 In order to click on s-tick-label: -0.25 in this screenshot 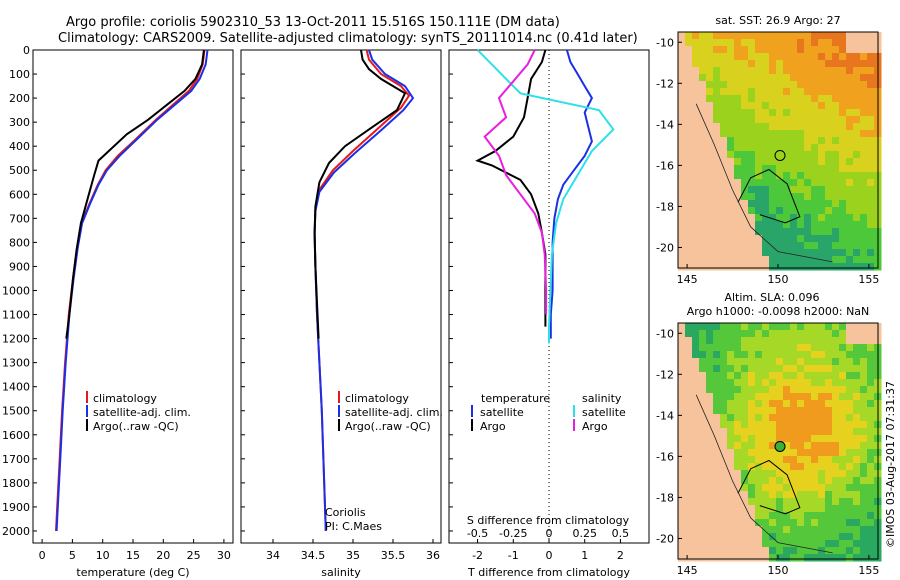, I will do `click(513, 533)`.